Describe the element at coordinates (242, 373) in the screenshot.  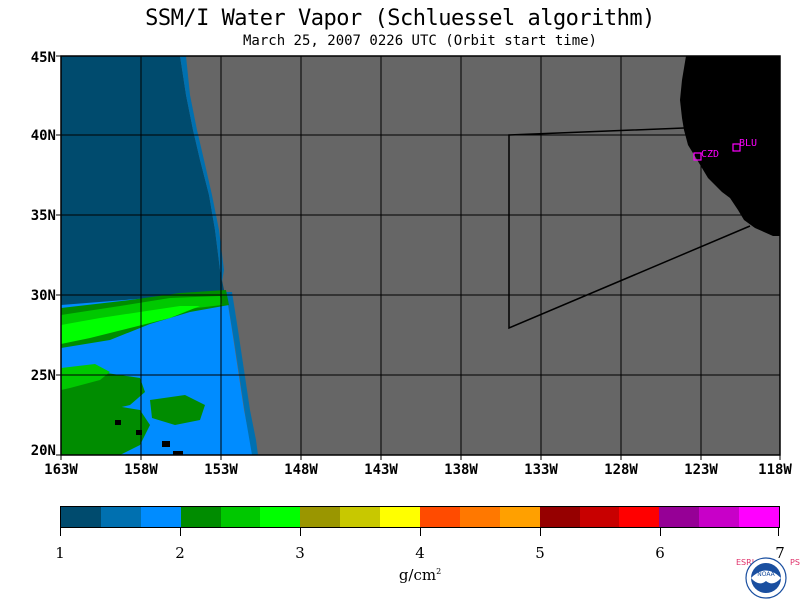
I see `vapor-region-edge` at that location.